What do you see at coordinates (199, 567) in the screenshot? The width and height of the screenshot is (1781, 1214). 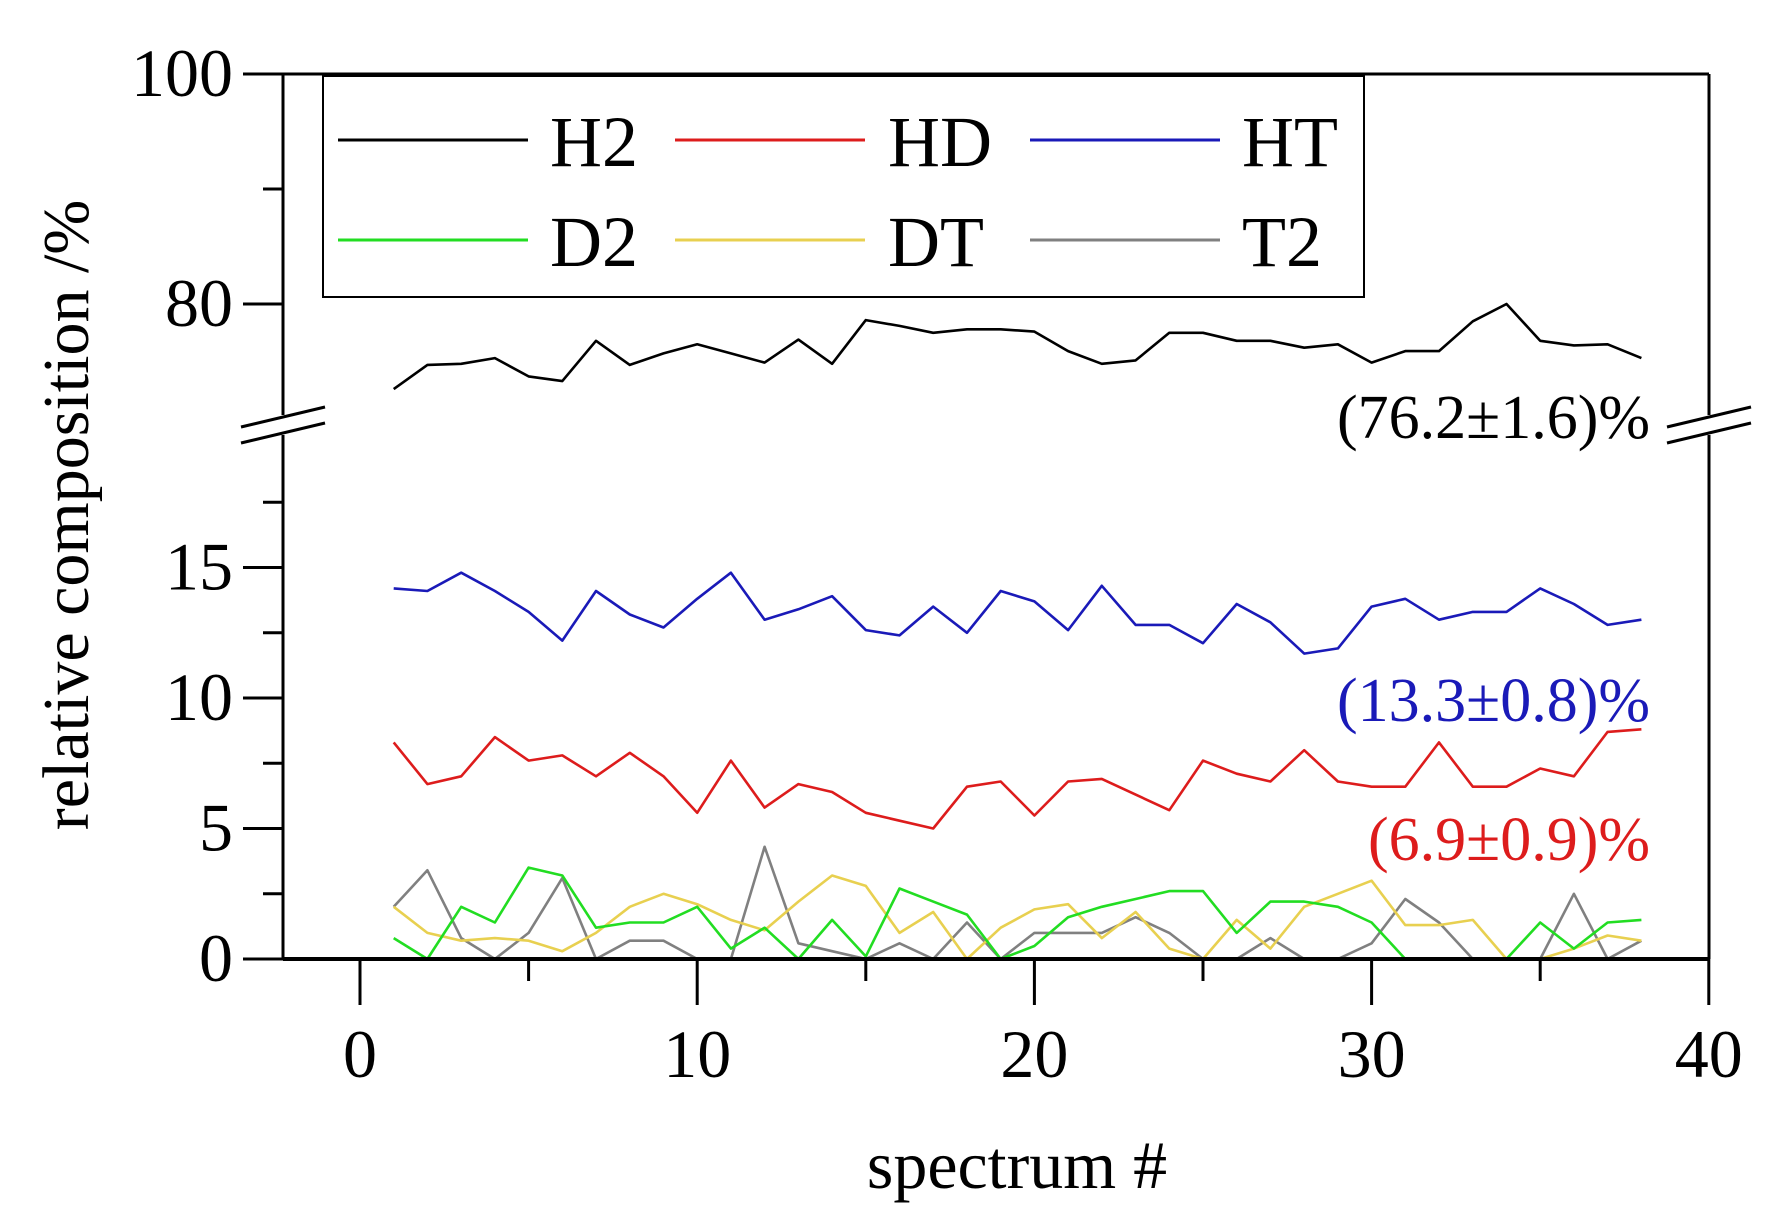 I see `y-tick-label: 15` at bounding box center [199, 567].